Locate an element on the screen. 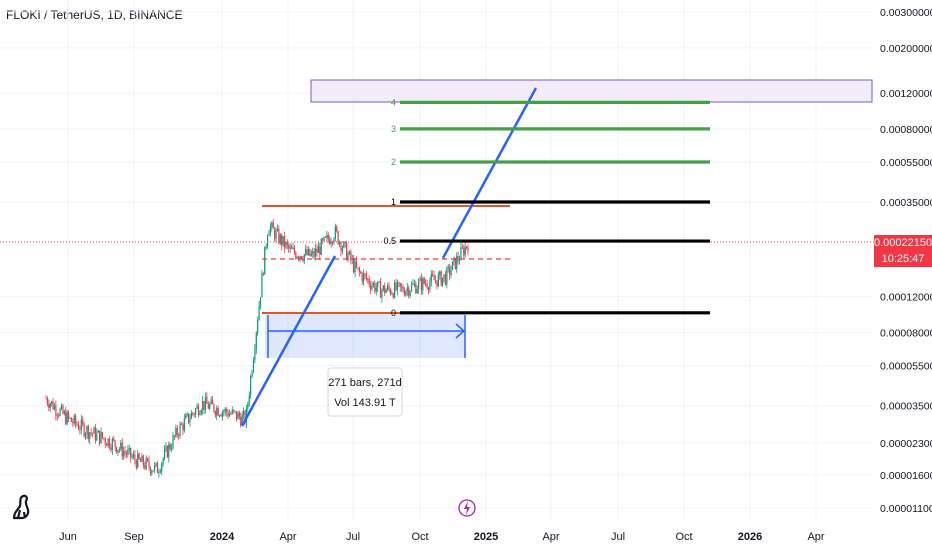 The width and height of the screenshot is (932, 550). price-tick-label: 0.00003500 is located at coordinates (906, 407).